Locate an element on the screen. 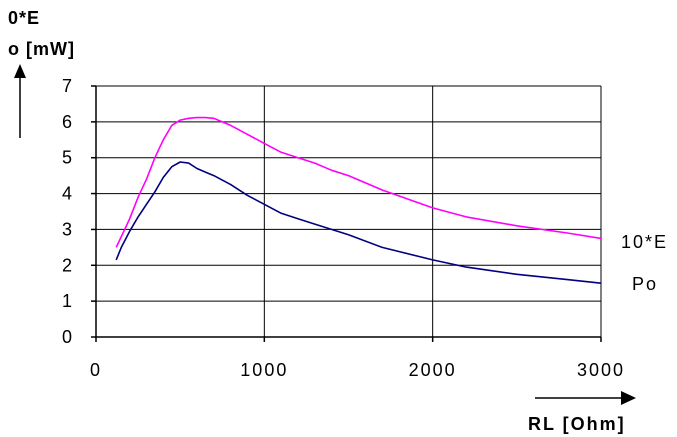 This screenshot has width=677, height=437. y-tick-label: 5 is located at coordinates (68, 158).